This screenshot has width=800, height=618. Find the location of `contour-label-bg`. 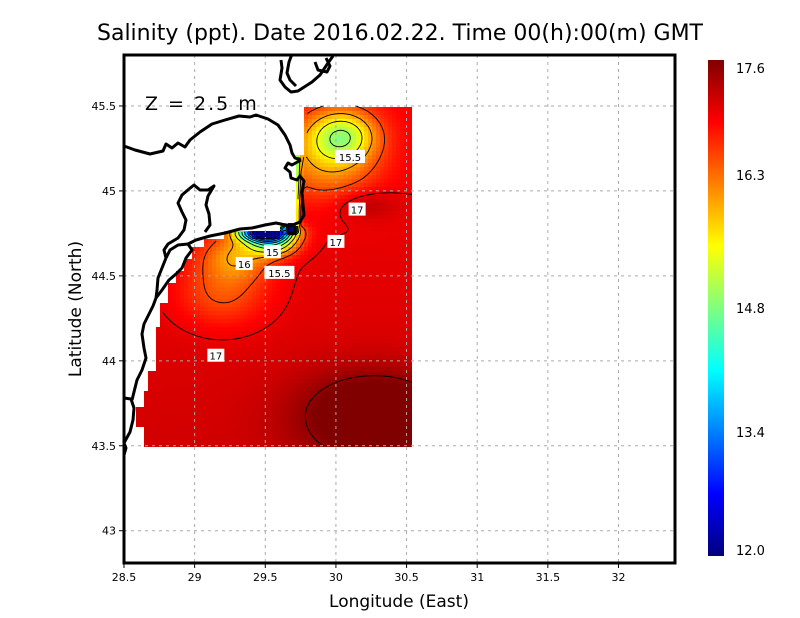

contour-label-bg is located at coordinates (272, 252).